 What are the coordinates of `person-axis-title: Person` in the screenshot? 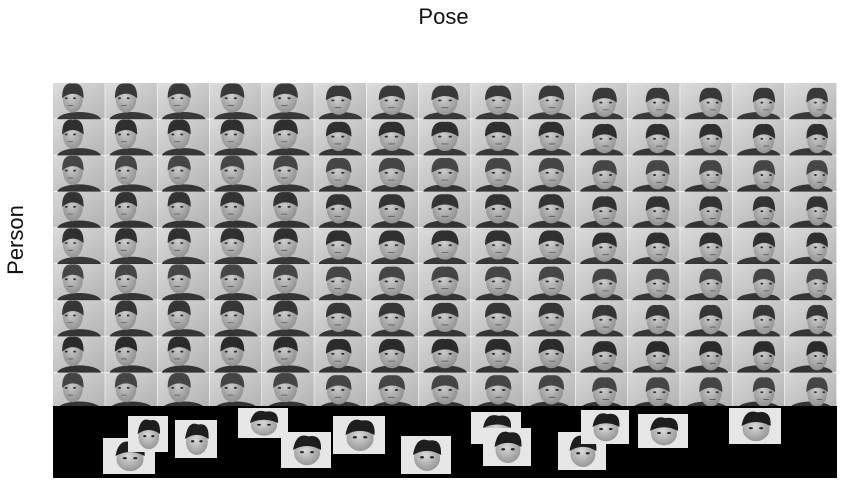 It's located at (15, 240).